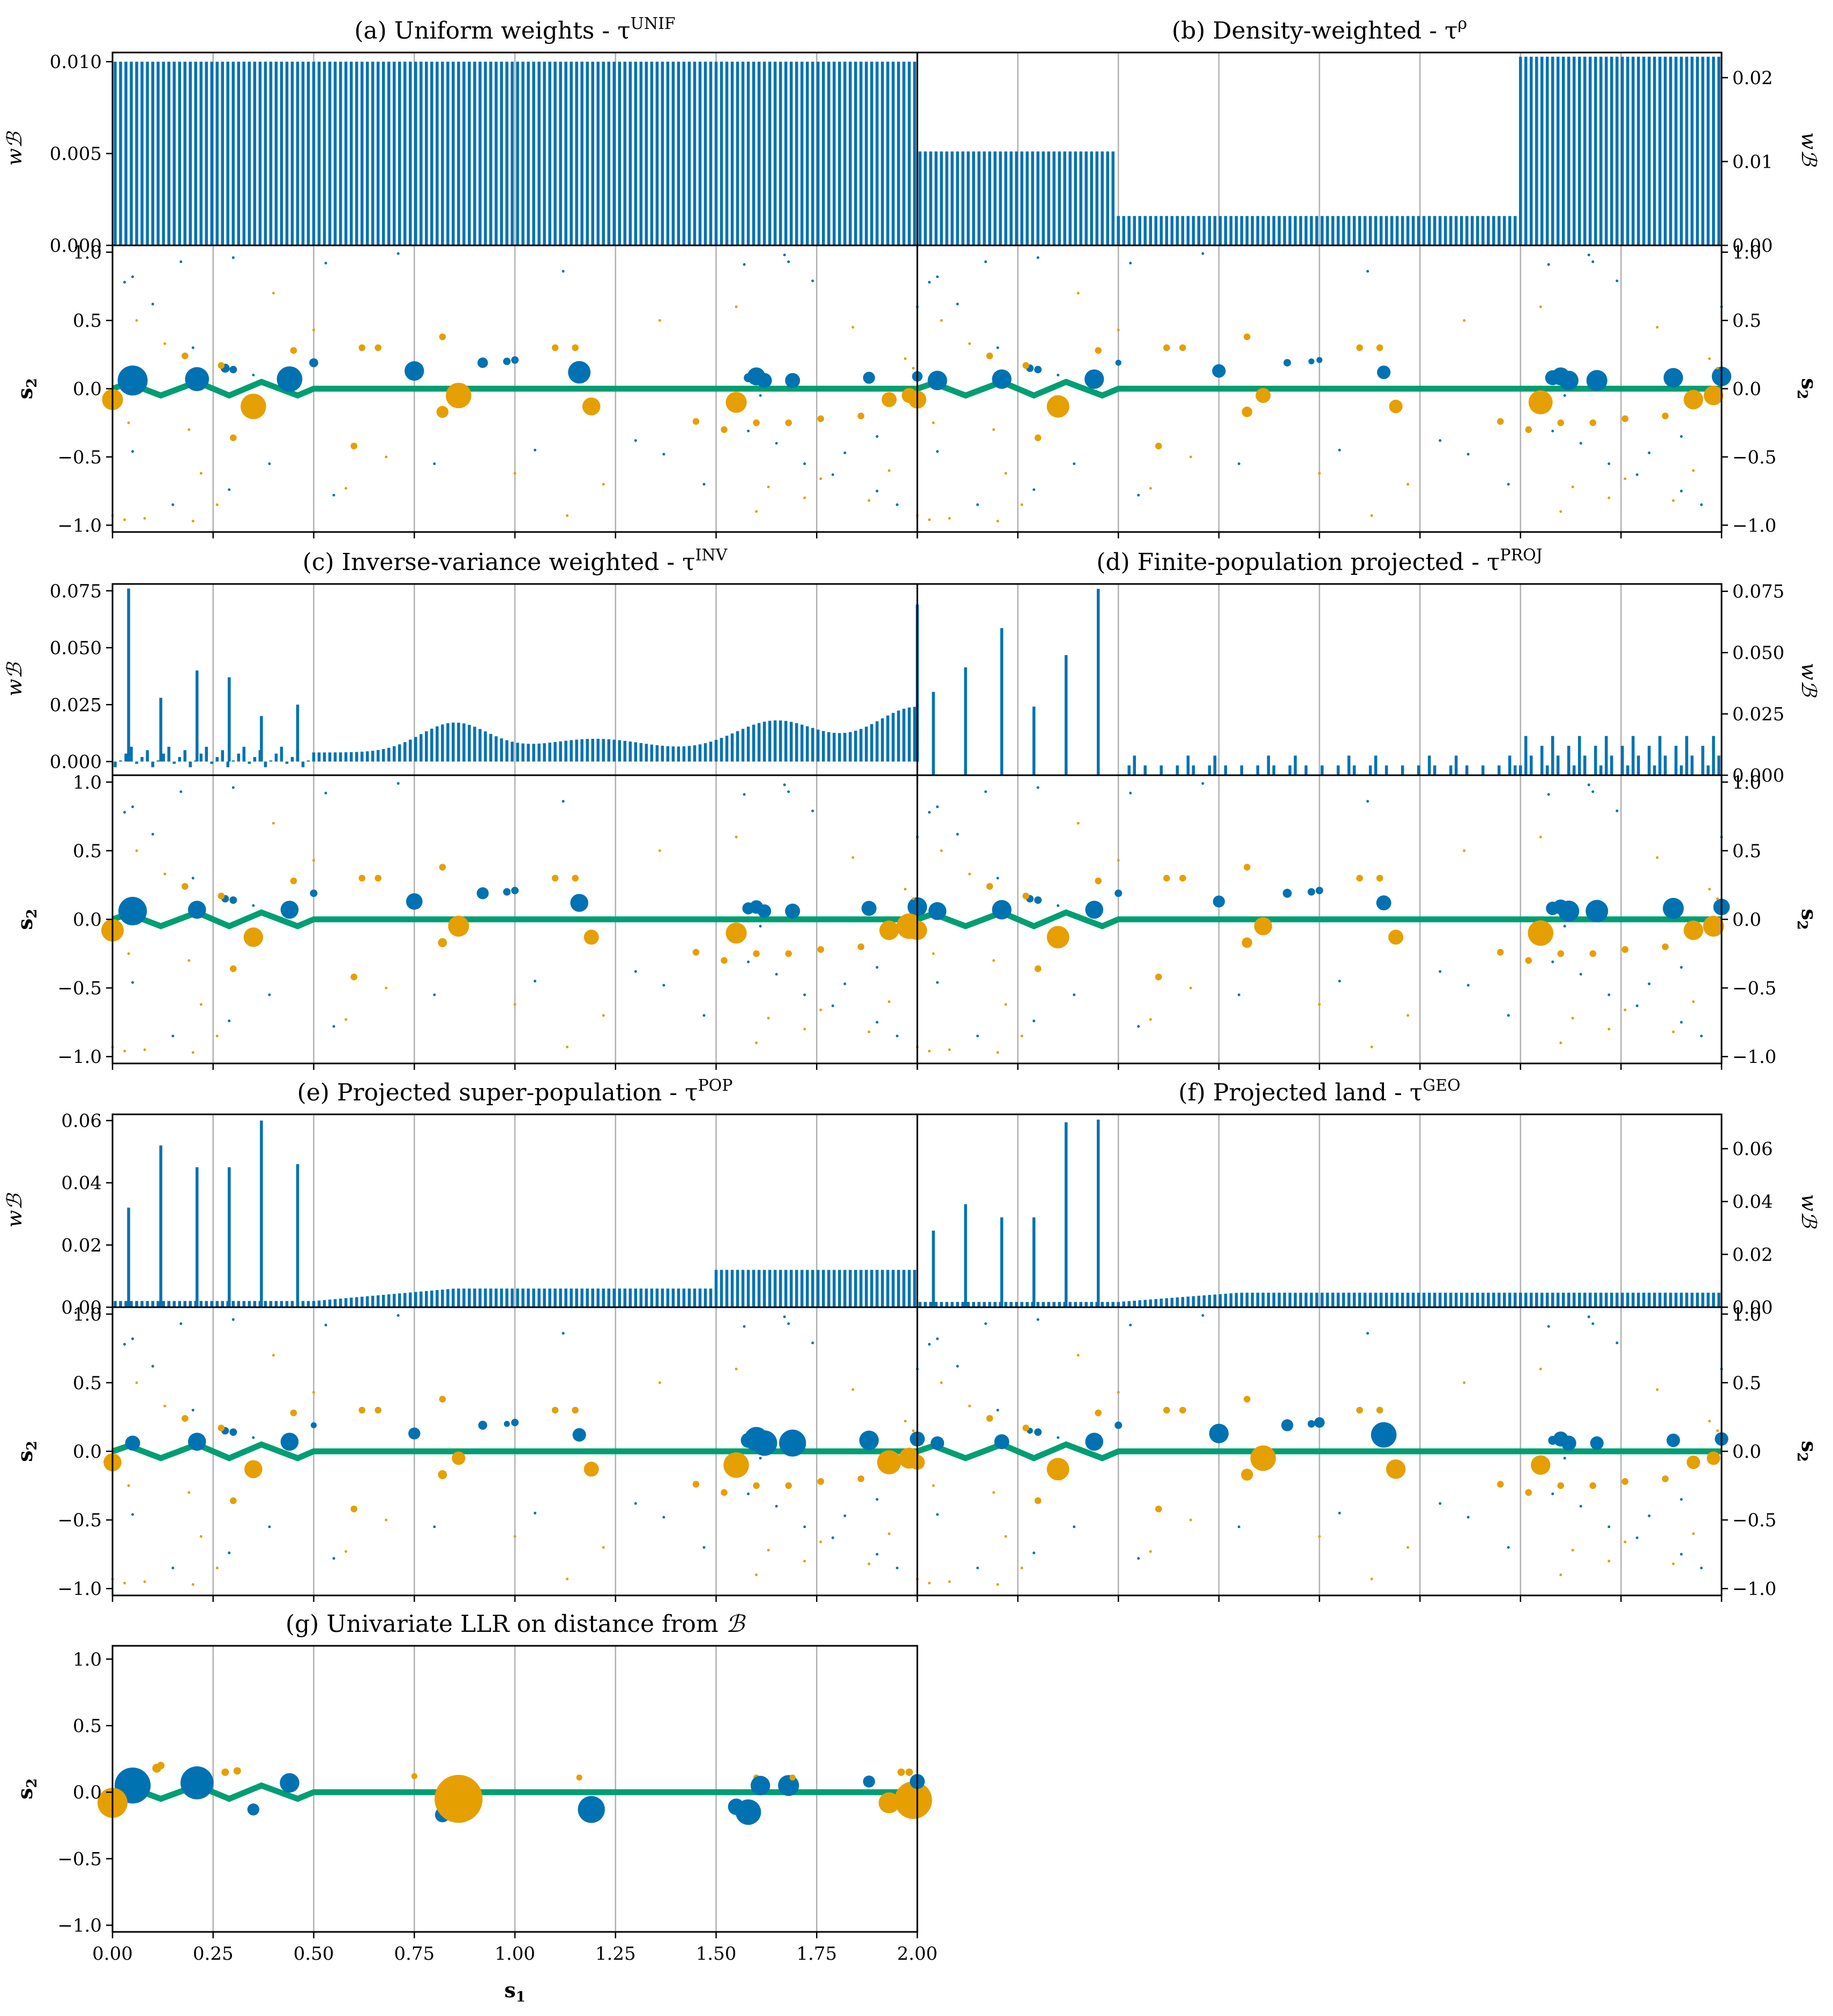  Describe the element at coordinates (76, 246) in the screenshot. I see `panel-a-ytick-label: 0.000` at that location.